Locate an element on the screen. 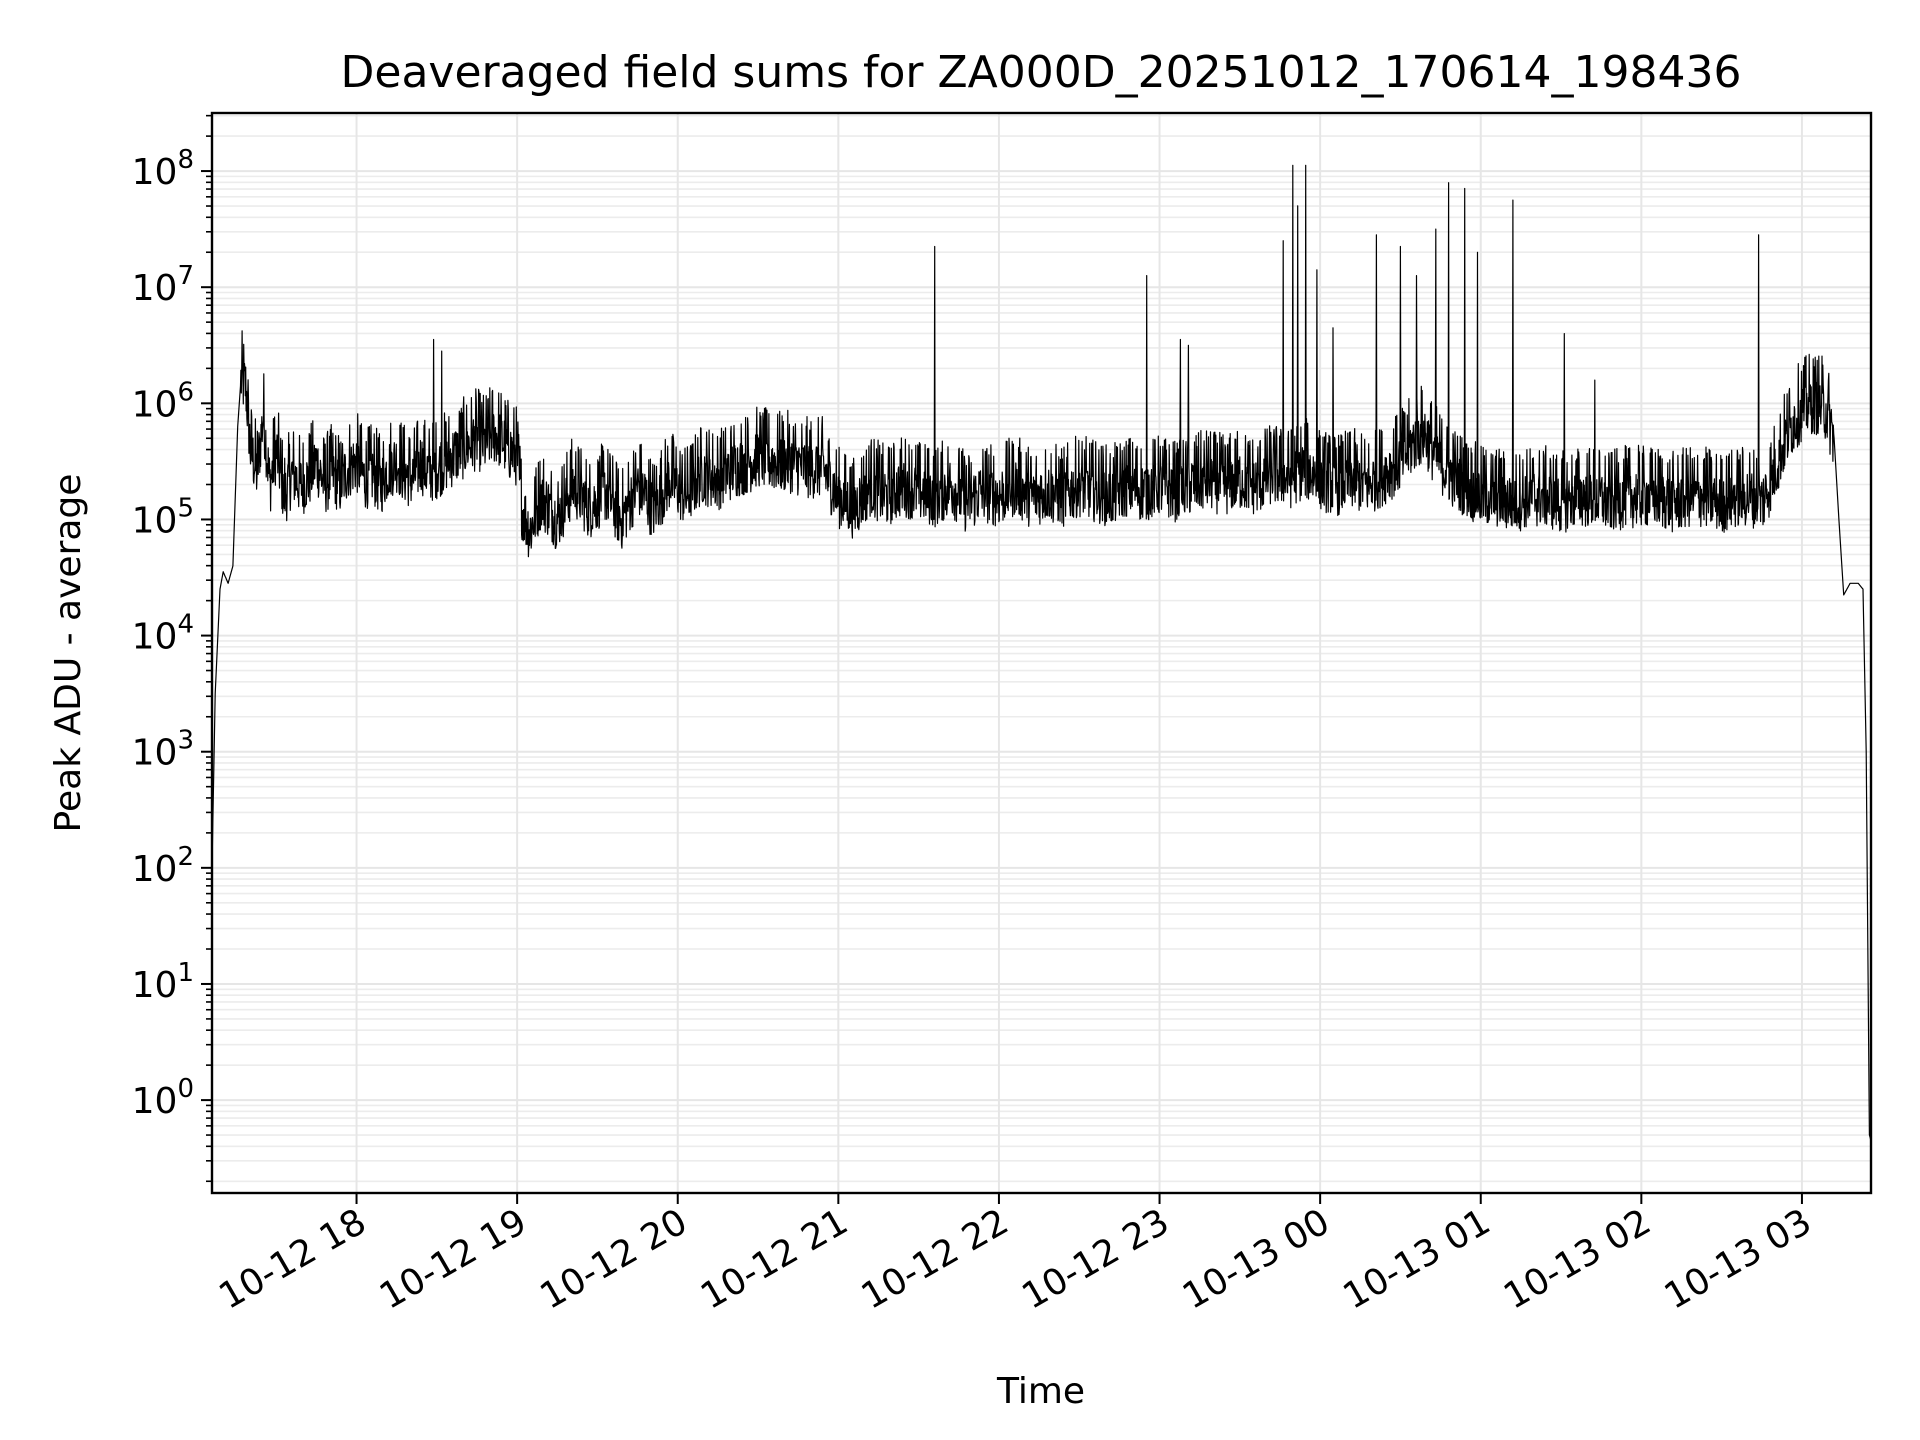 The height and width of the screenshot is (1440, 1920). x-tick-label: 10-13 00 is located at coordinates (1256, 1259).